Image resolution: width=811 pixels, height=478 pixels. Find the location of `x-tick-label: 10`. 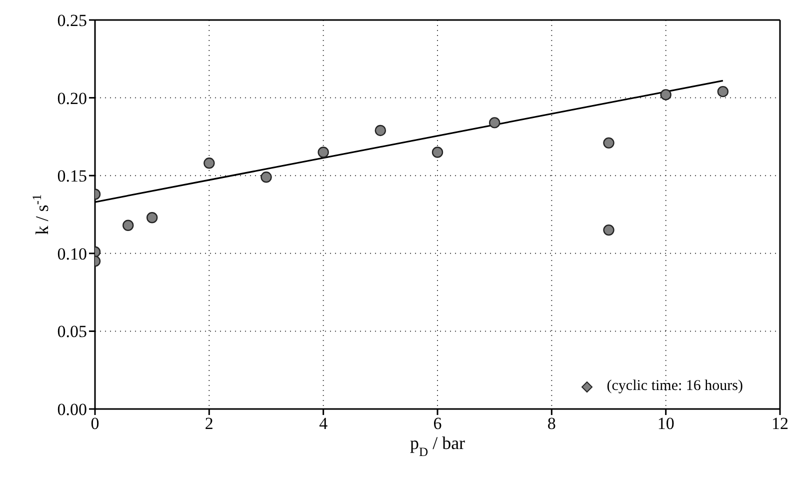

x-tick-label: 10 is located at coordinates (665, 424).